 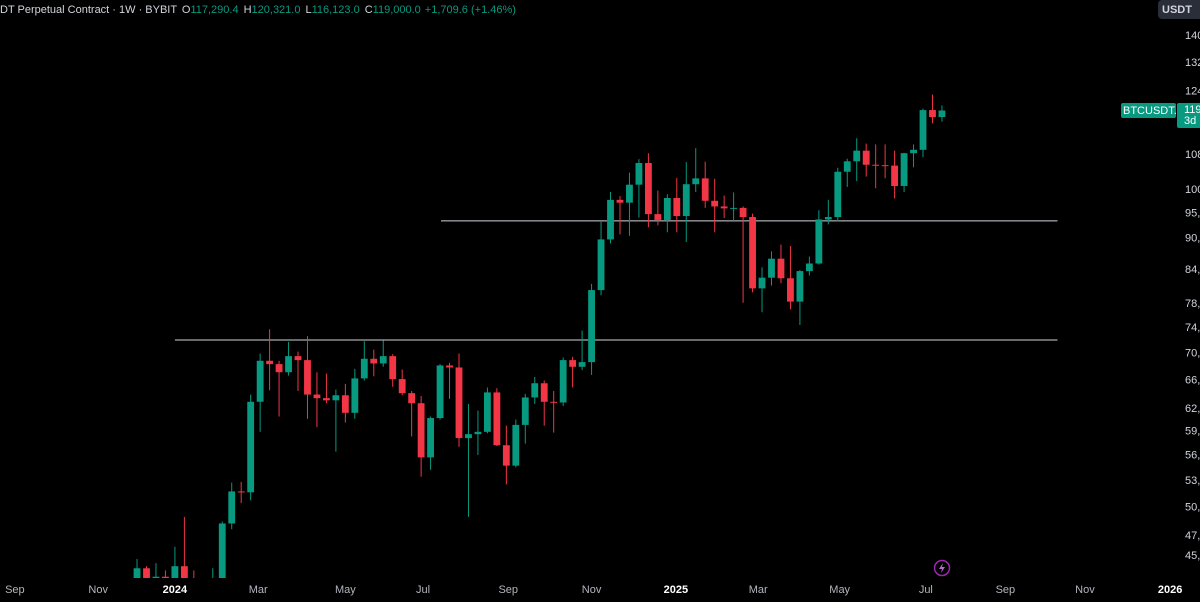 I want to click on event-icon-bolt, so click(x=942, y=568).